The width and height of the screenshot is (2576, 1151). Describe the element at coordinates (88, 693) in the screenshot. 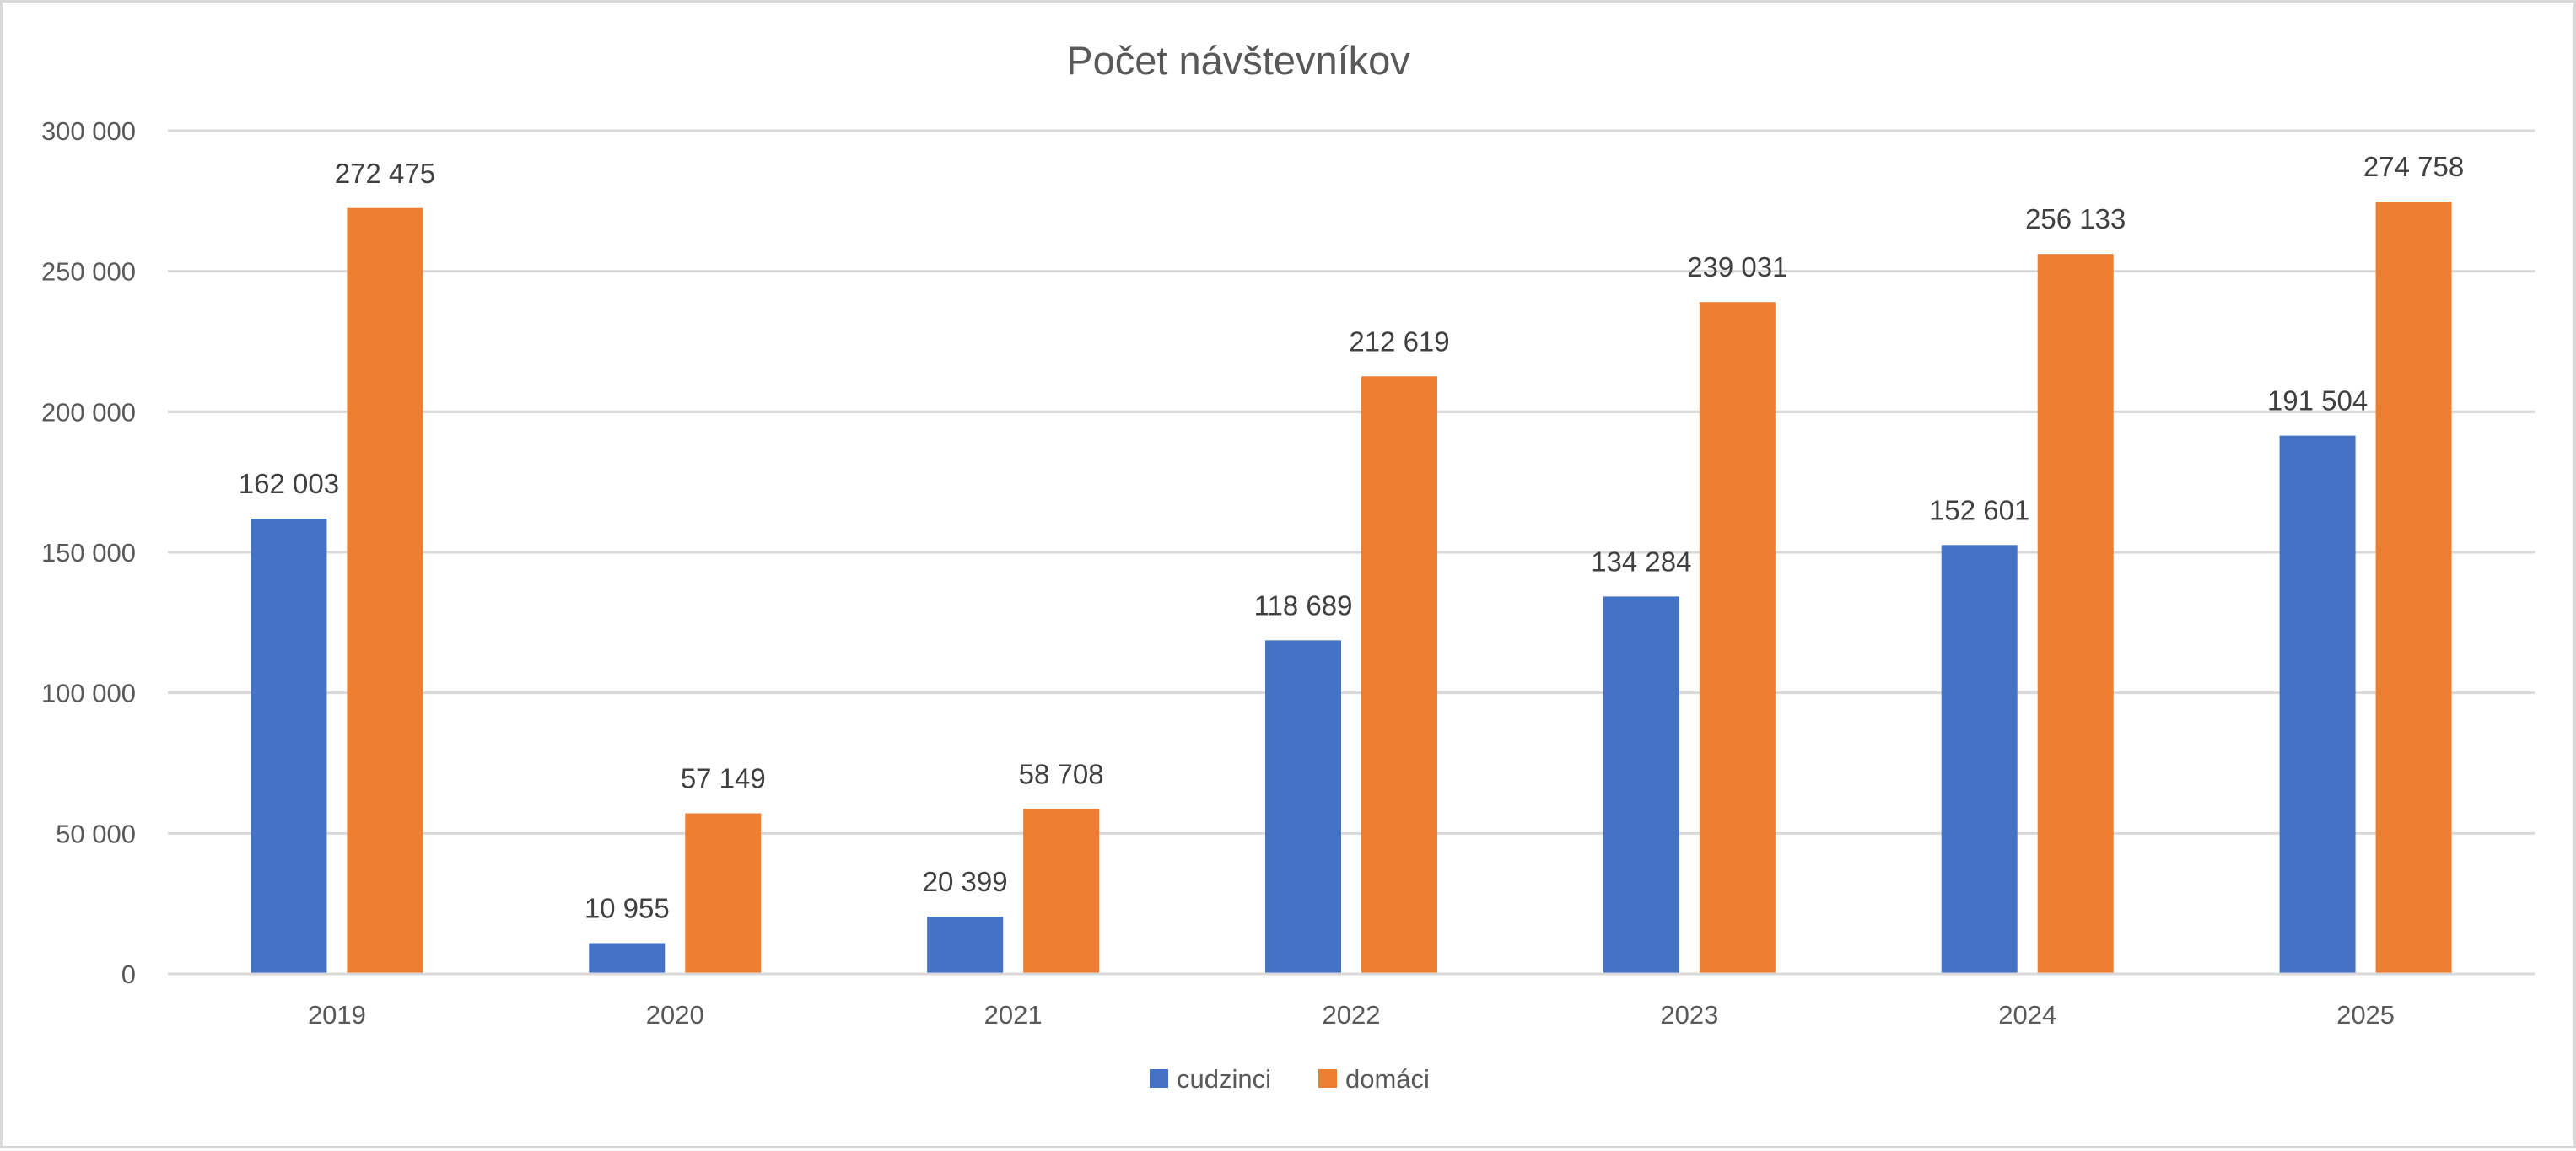

I see `y-tick-label: 100 000` at that location.